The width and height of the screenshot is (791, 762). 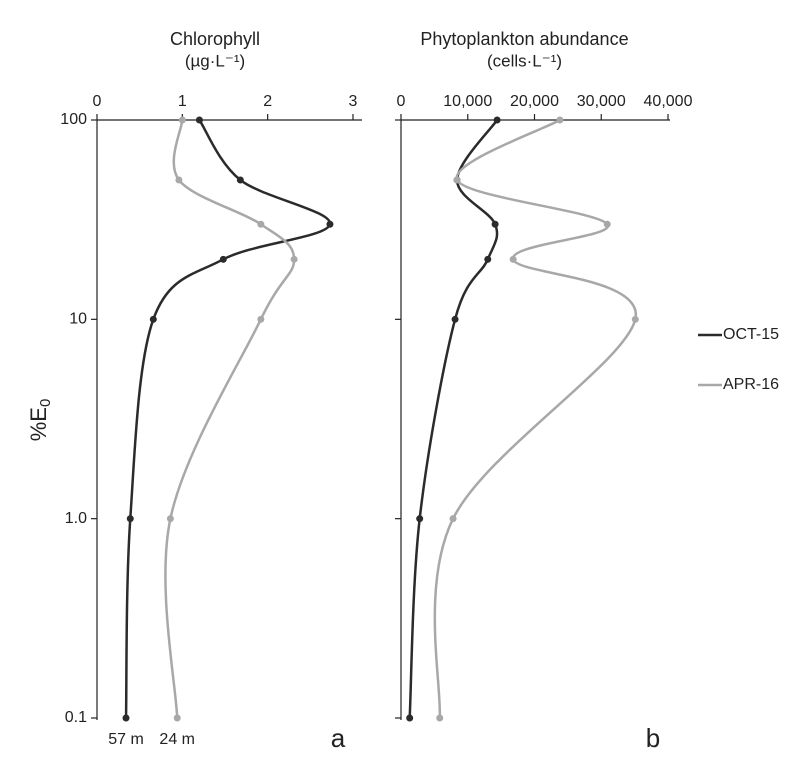 What do you see at coordinates (76, 717) in the screenshot?
I see `y-tick-label: 0.1` at bounding box center [76, 717].